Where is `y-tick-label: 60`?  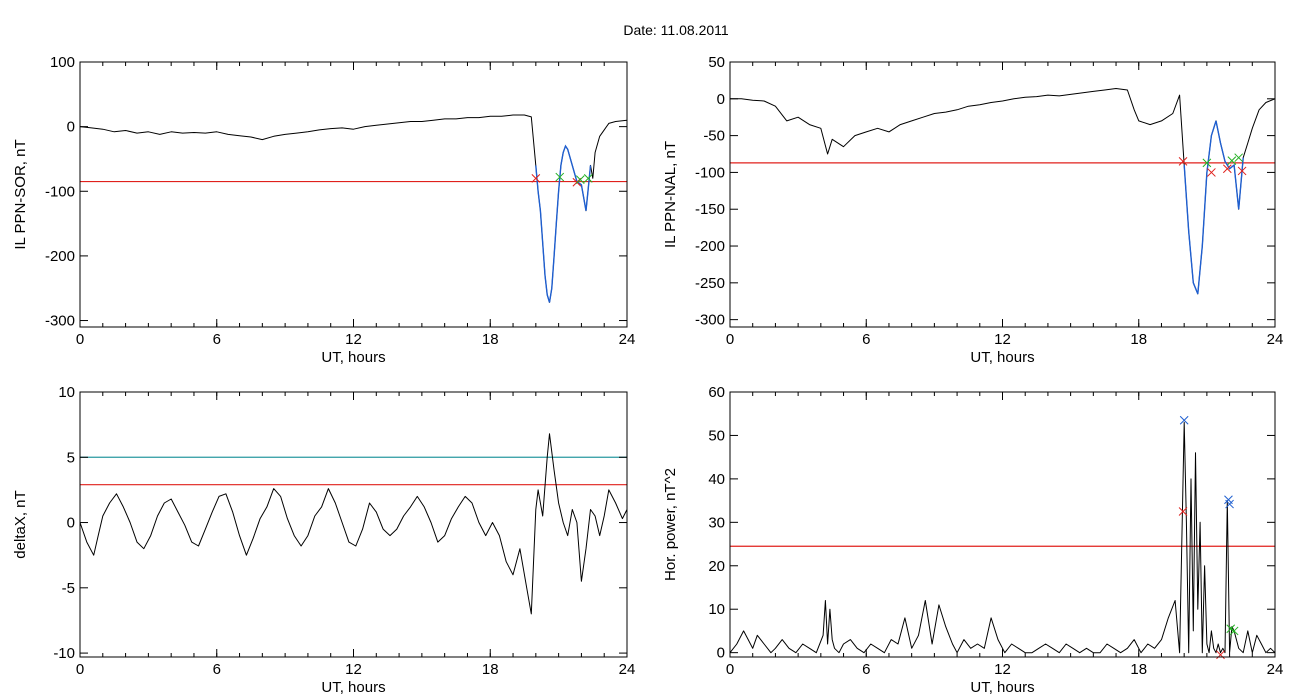 y-tick-label: 60 is located at coordinates (716, 392).